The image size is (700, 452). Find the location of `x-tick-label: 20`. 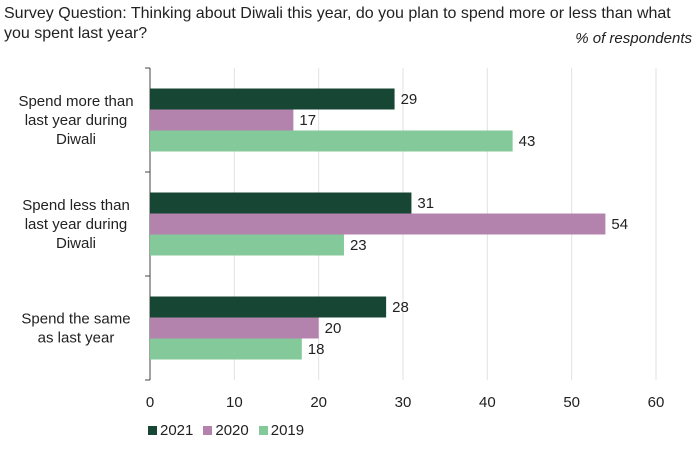

x-tick-label: 20 is located at coordinates (318, 402).